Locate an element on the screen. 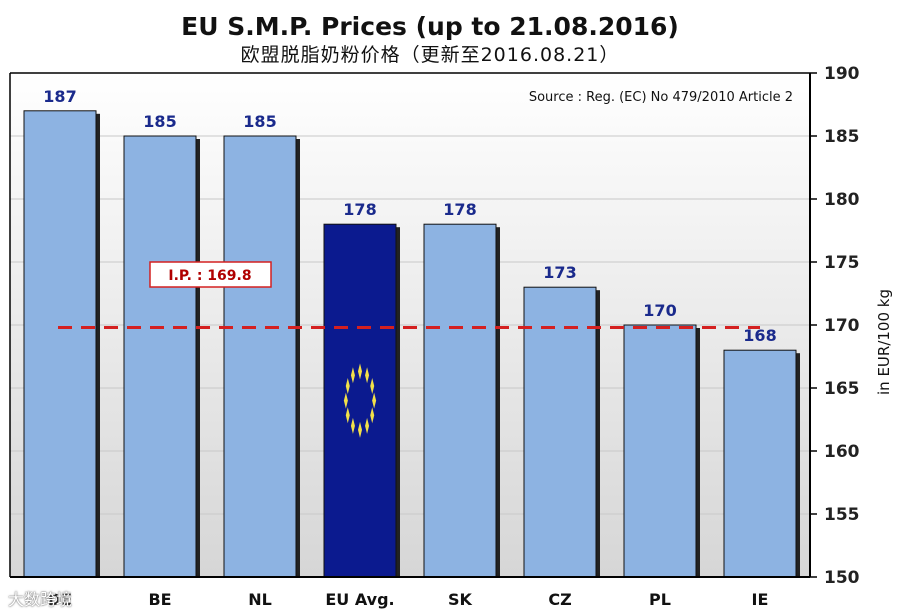  reference-label-box is located at coordinates (210, 274).